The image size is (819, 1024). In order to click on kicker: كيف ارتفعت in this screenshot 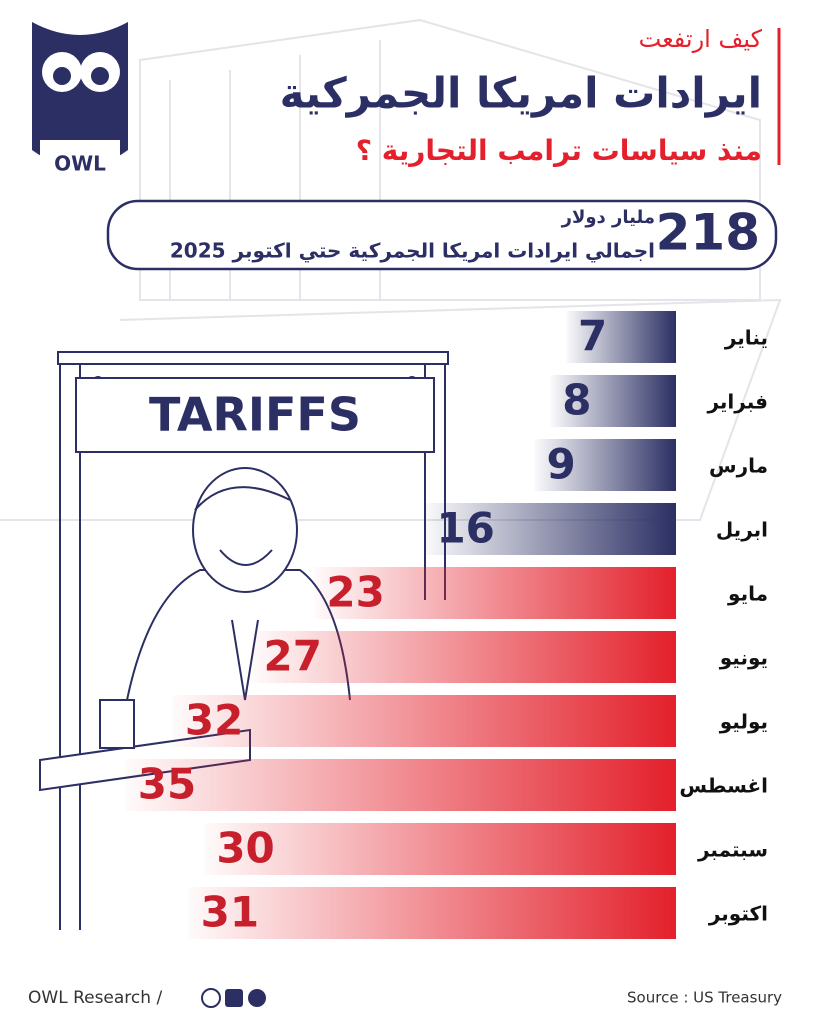, I will do `click(701, 39)`.